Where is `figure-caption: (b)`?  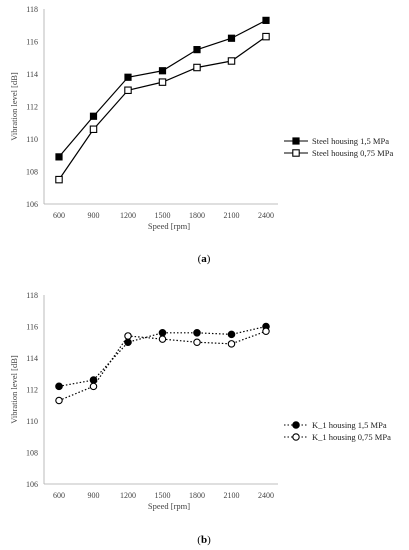 figure-caption: (b) is located at coordinates (204, 540).